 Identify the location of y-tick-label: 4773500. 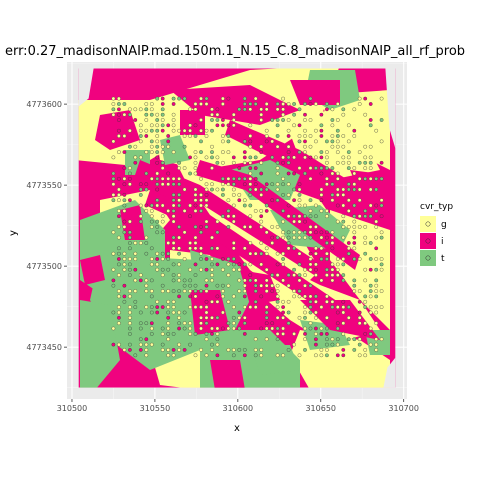
(44, 266).